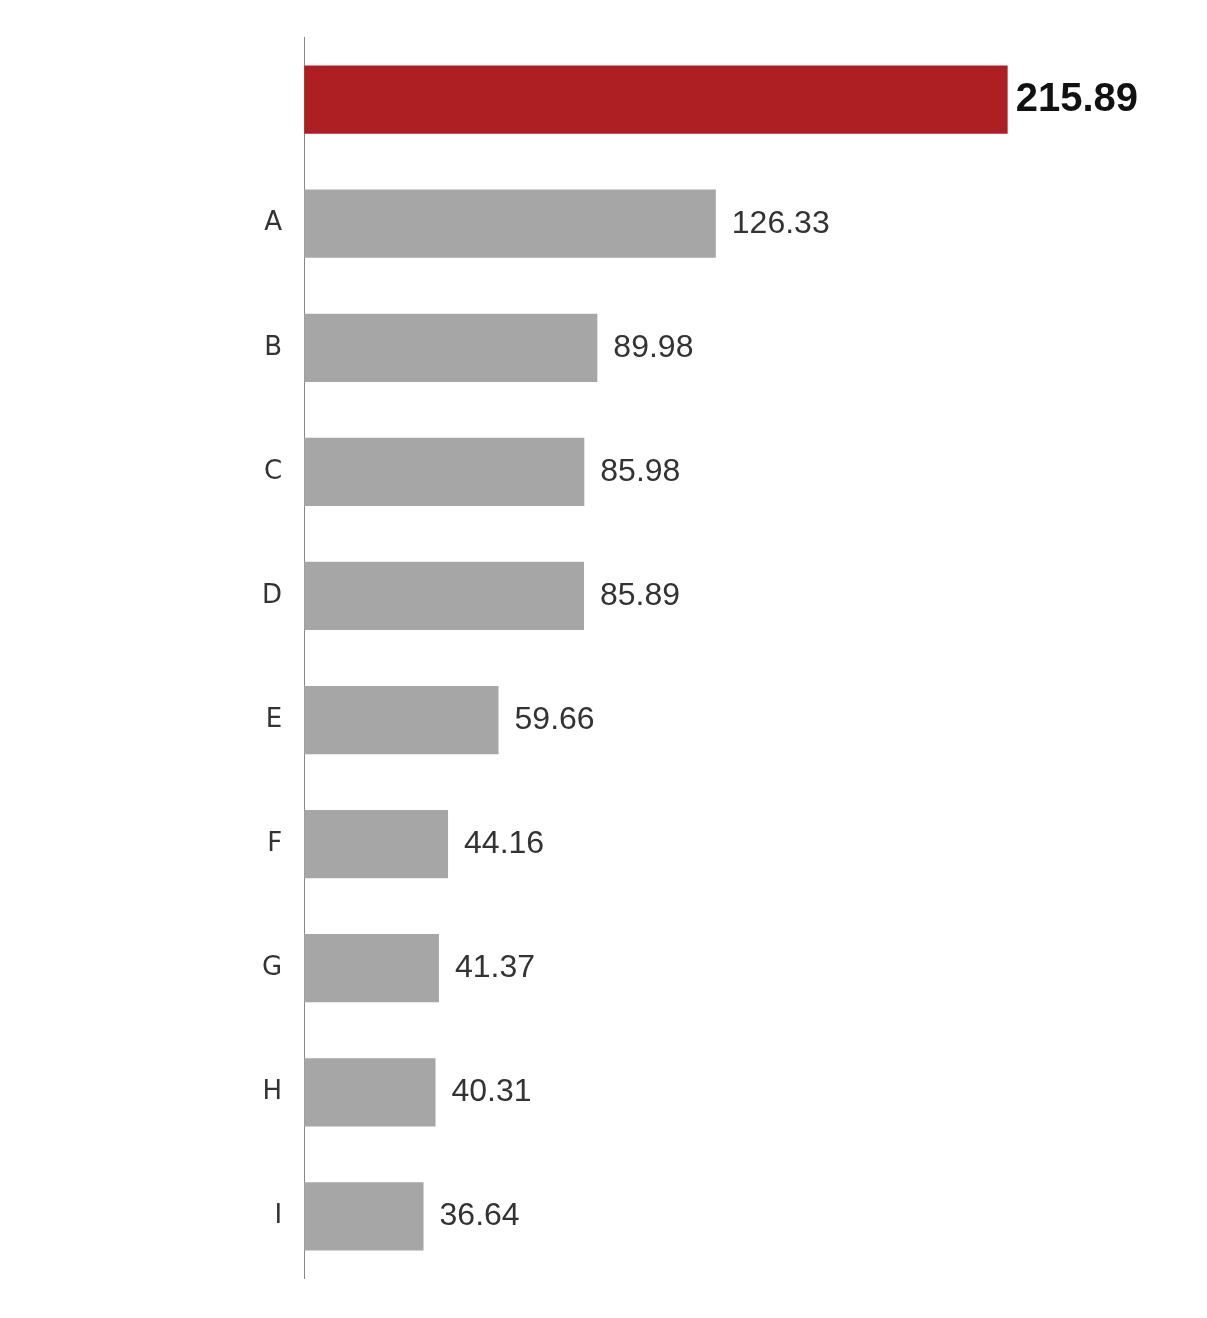 This screenshot has height=1318, width=1207. What do you see at coordinates (273, 469) in the screenshot?
I see `y-tick-label: C` at bounding box center [273, 469].